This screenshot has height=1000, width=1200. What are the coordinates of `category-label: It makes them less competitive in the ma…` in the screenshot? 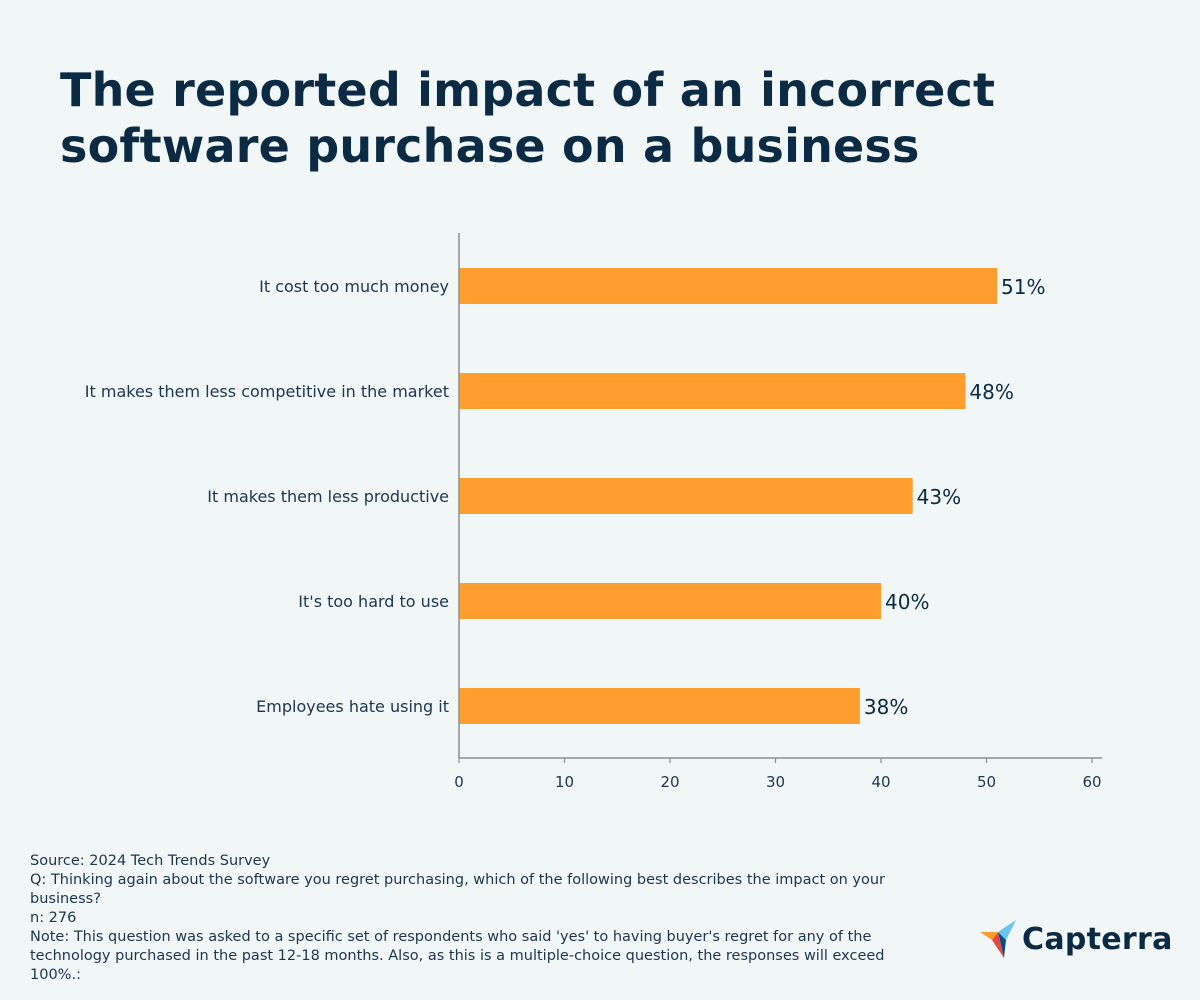 It's located at (267, 391).